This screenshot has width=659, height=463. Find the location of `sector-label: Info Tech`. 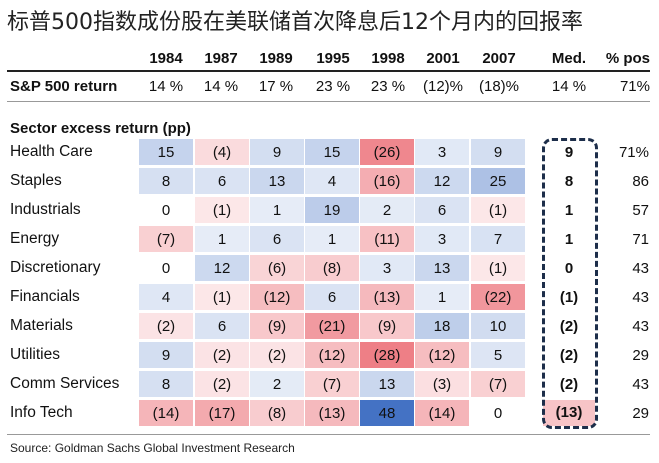

sector-label: Info Tech is located at coordinates (41, 412).